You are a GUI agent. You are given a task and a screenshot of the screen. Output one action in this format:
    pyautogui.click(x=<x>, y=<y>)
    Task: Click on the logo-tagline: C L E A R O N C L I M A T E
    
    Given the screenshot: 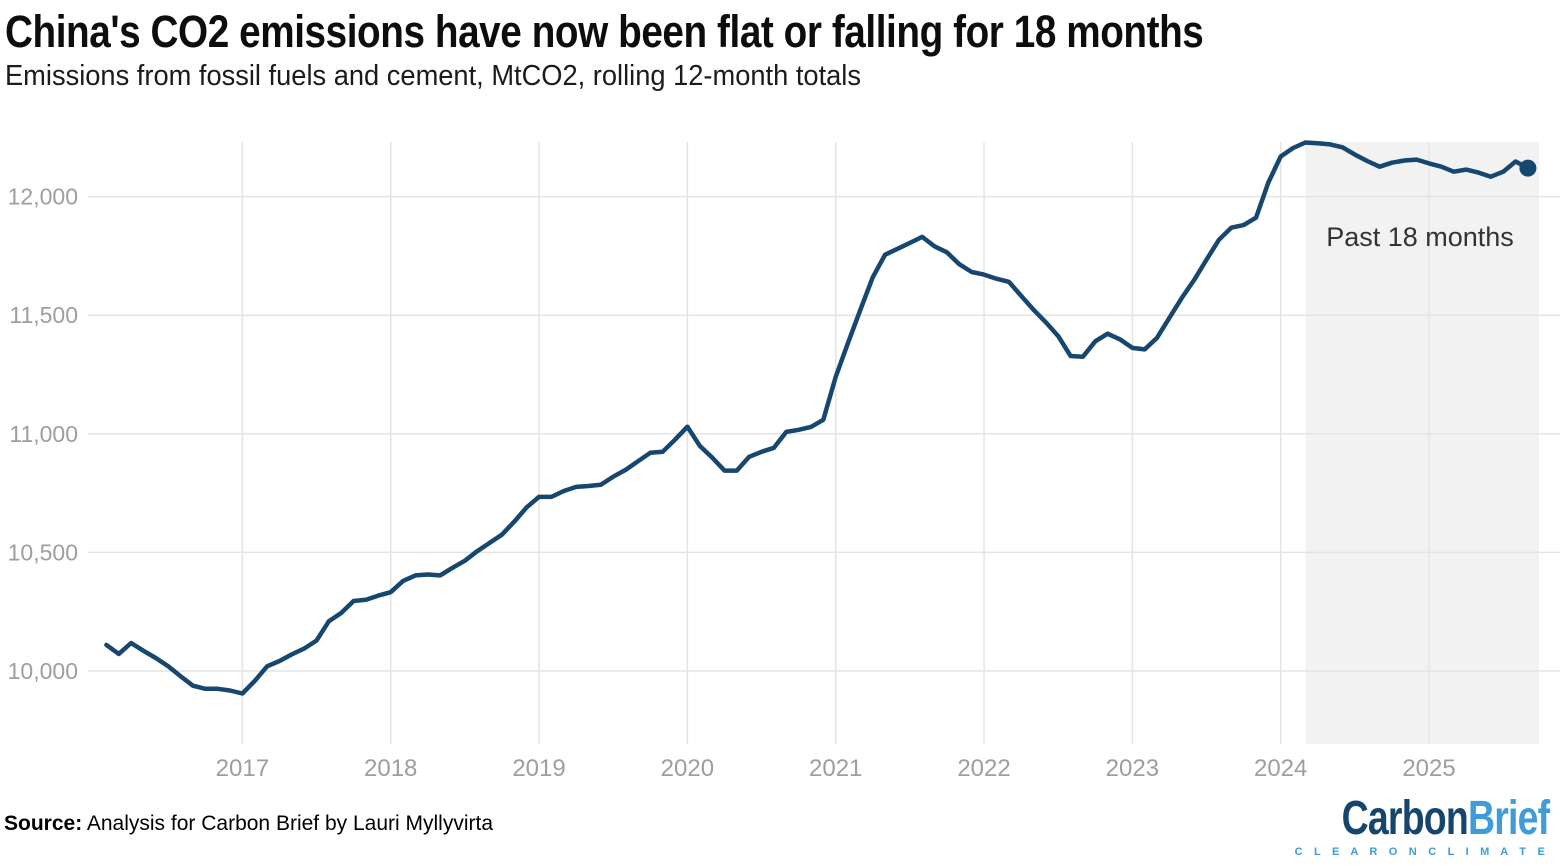 What is the action you would take?
    pyautogui.click(x=1421, y=852)
    